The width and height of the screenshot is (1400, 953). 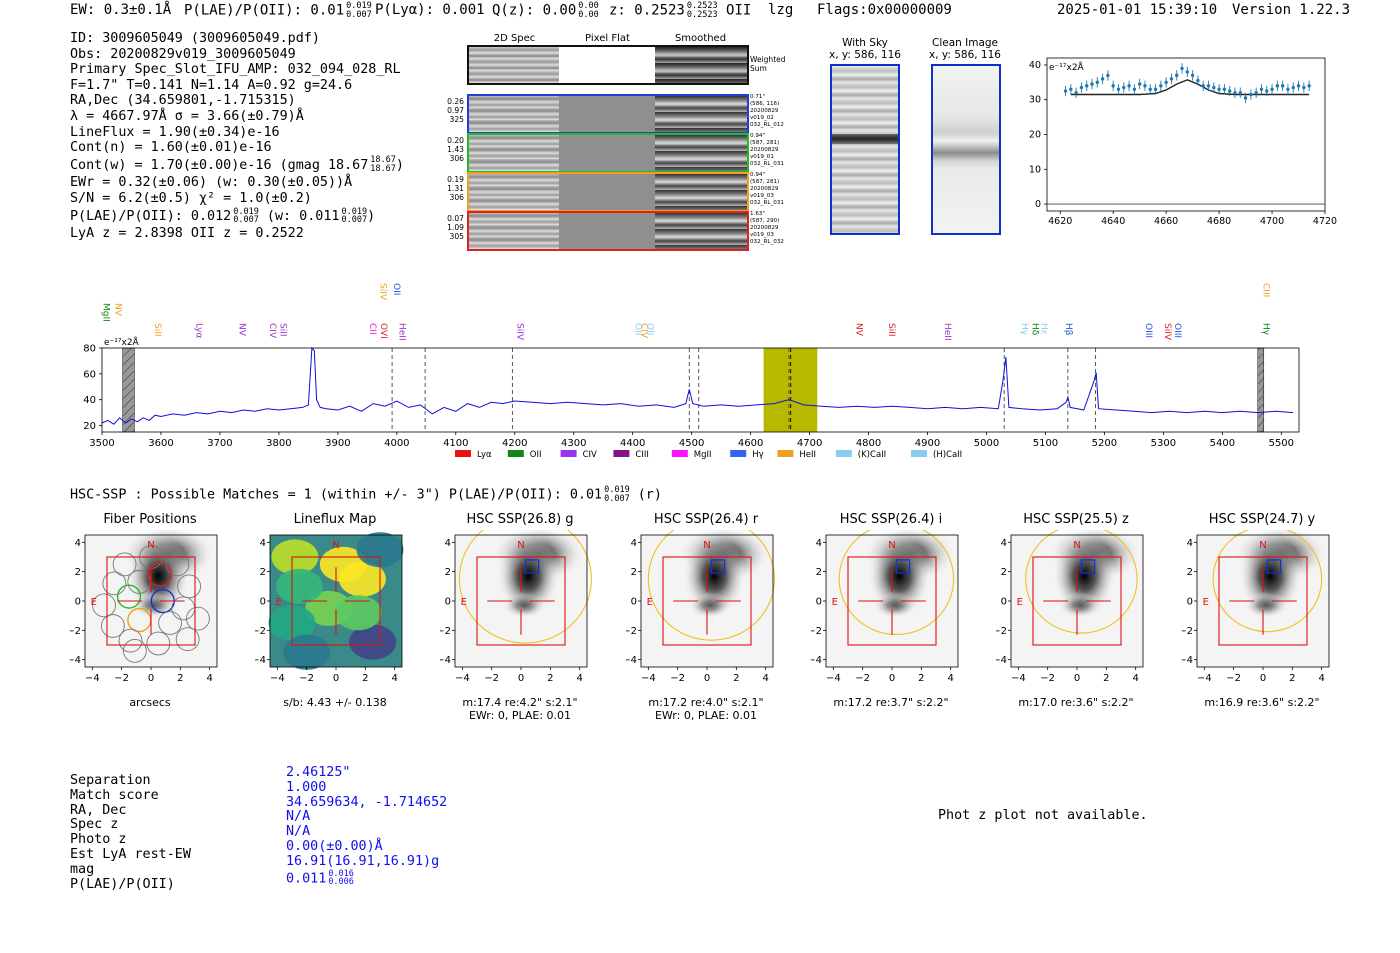 I want to click on spec2d-row-meta-line: 0.71", so click(x=758, y=97).